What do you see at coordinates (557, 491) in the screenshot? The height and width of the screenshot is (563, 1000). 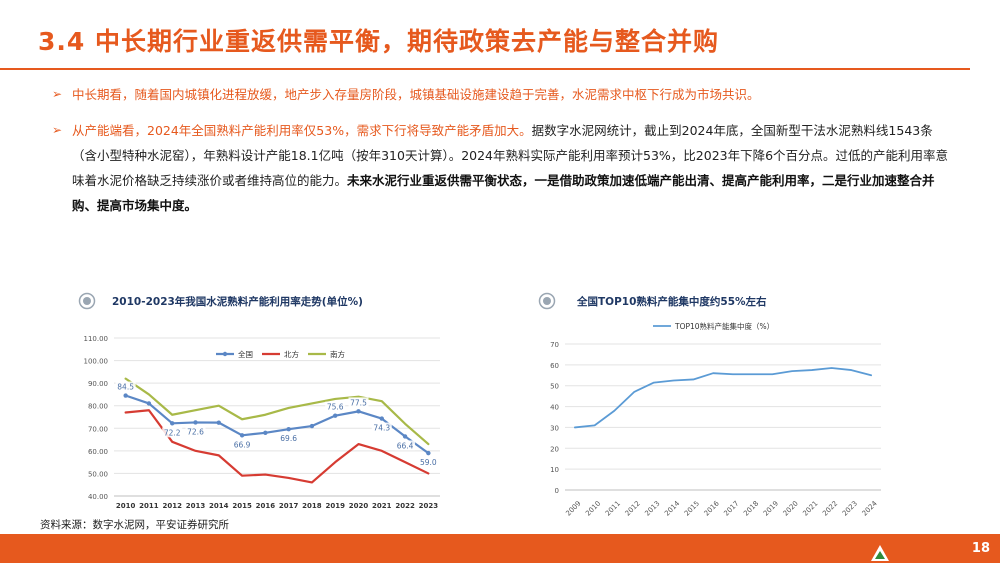 I see `y-tick-label: 0` at bounding box center [557, 491].